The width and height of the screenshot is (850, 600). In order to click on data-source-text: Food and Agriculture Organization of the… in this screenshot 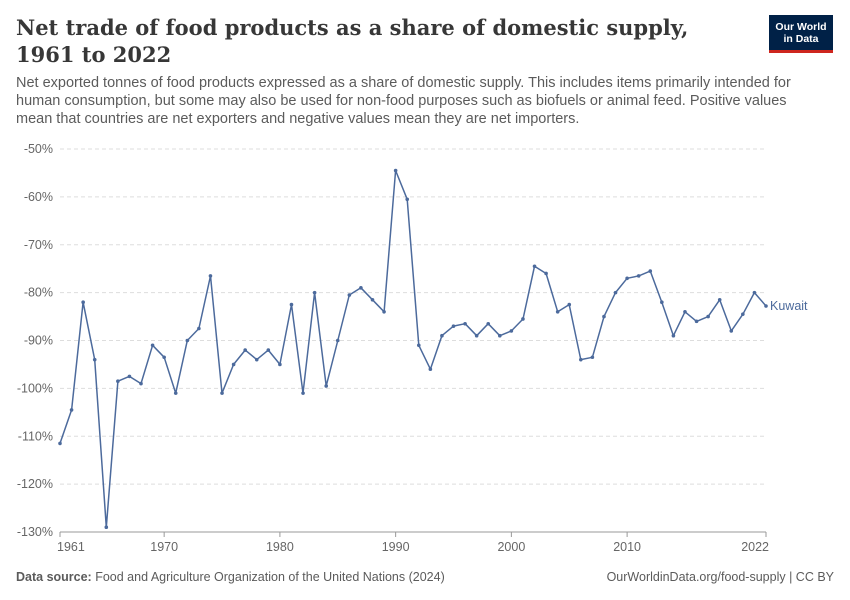, I will do `click(270, 577)`.